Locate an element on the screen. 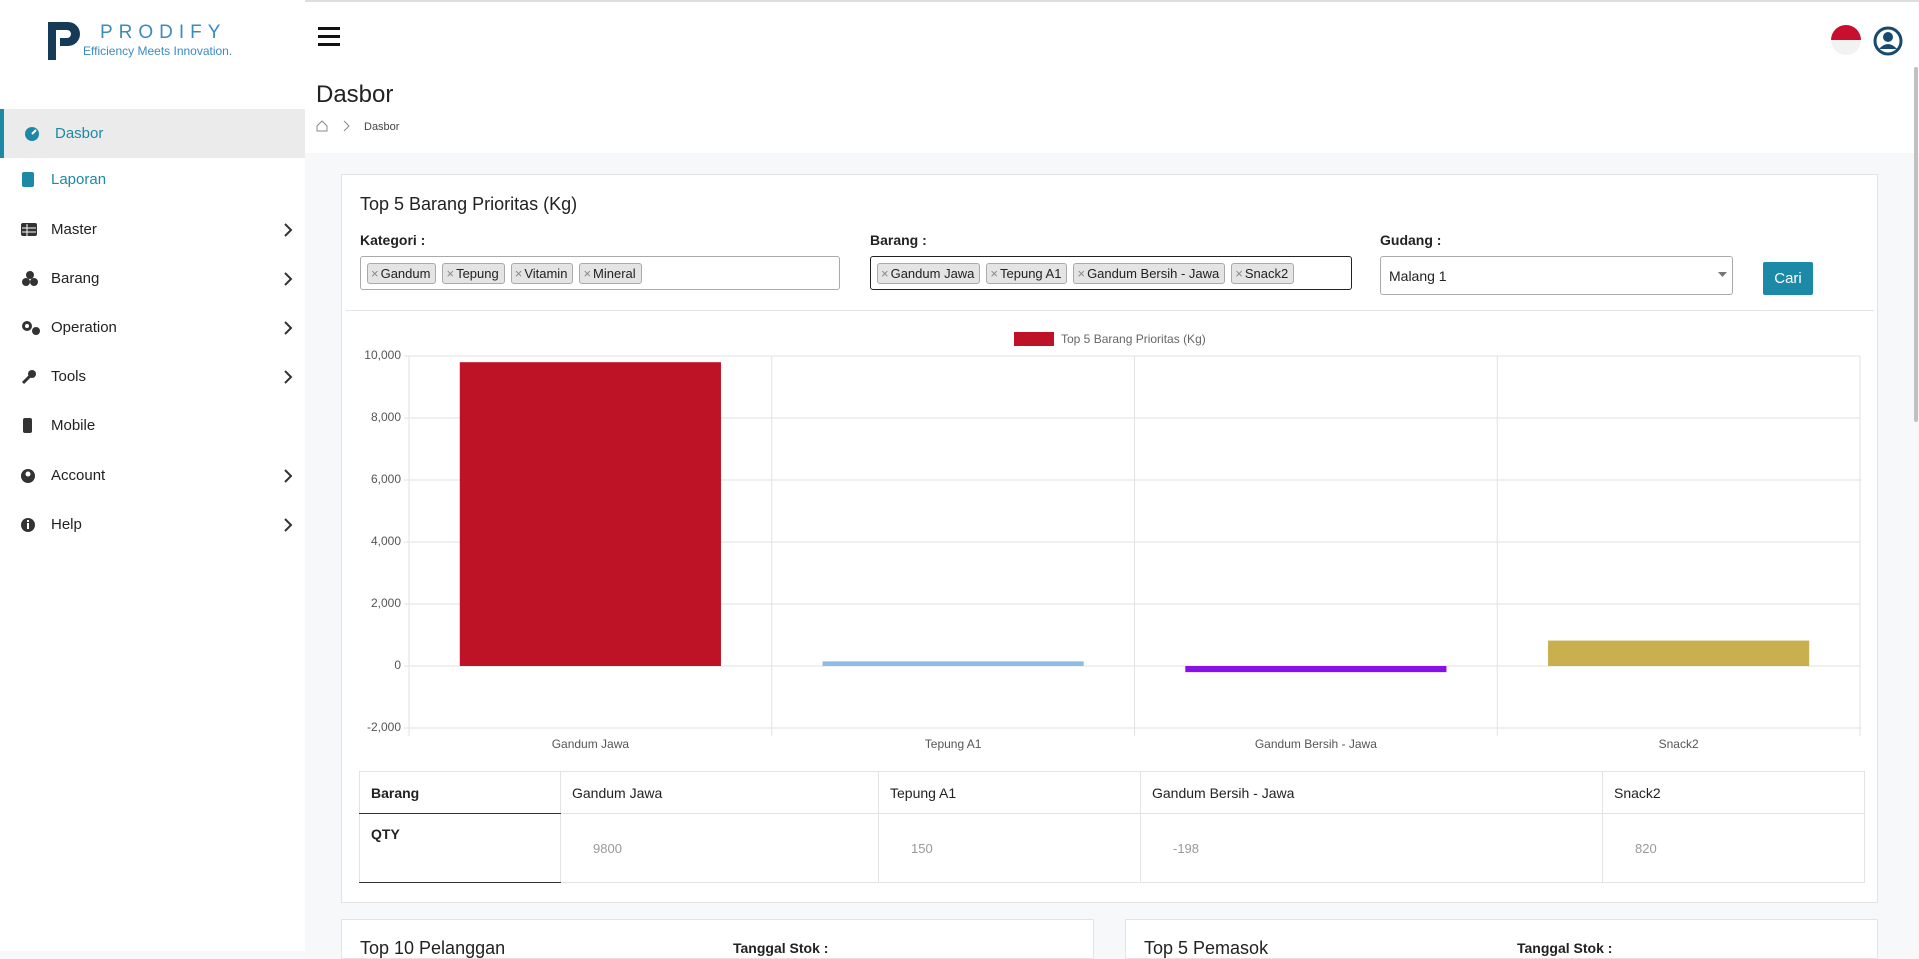 The width and height of the screenshot is (1919, 959). tag: Tepung A1 is located at coordinates (1027, 273).